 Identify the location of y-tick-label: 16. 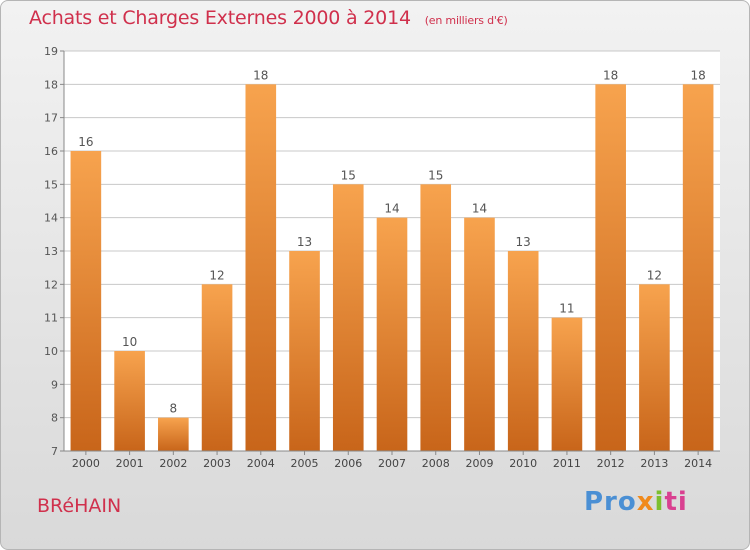
(51, 151).